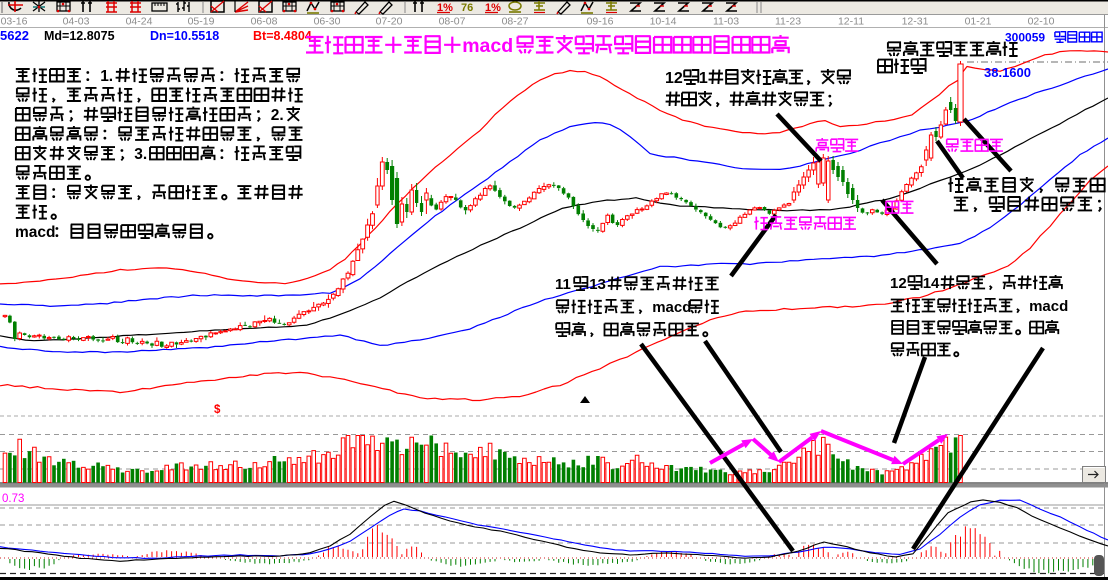 This screenshot has width=1108, height=580. What do you see at coordinates (106, 76) in the screenshot?
I see `svg-text: 1.` at bounding box center [106, 76].